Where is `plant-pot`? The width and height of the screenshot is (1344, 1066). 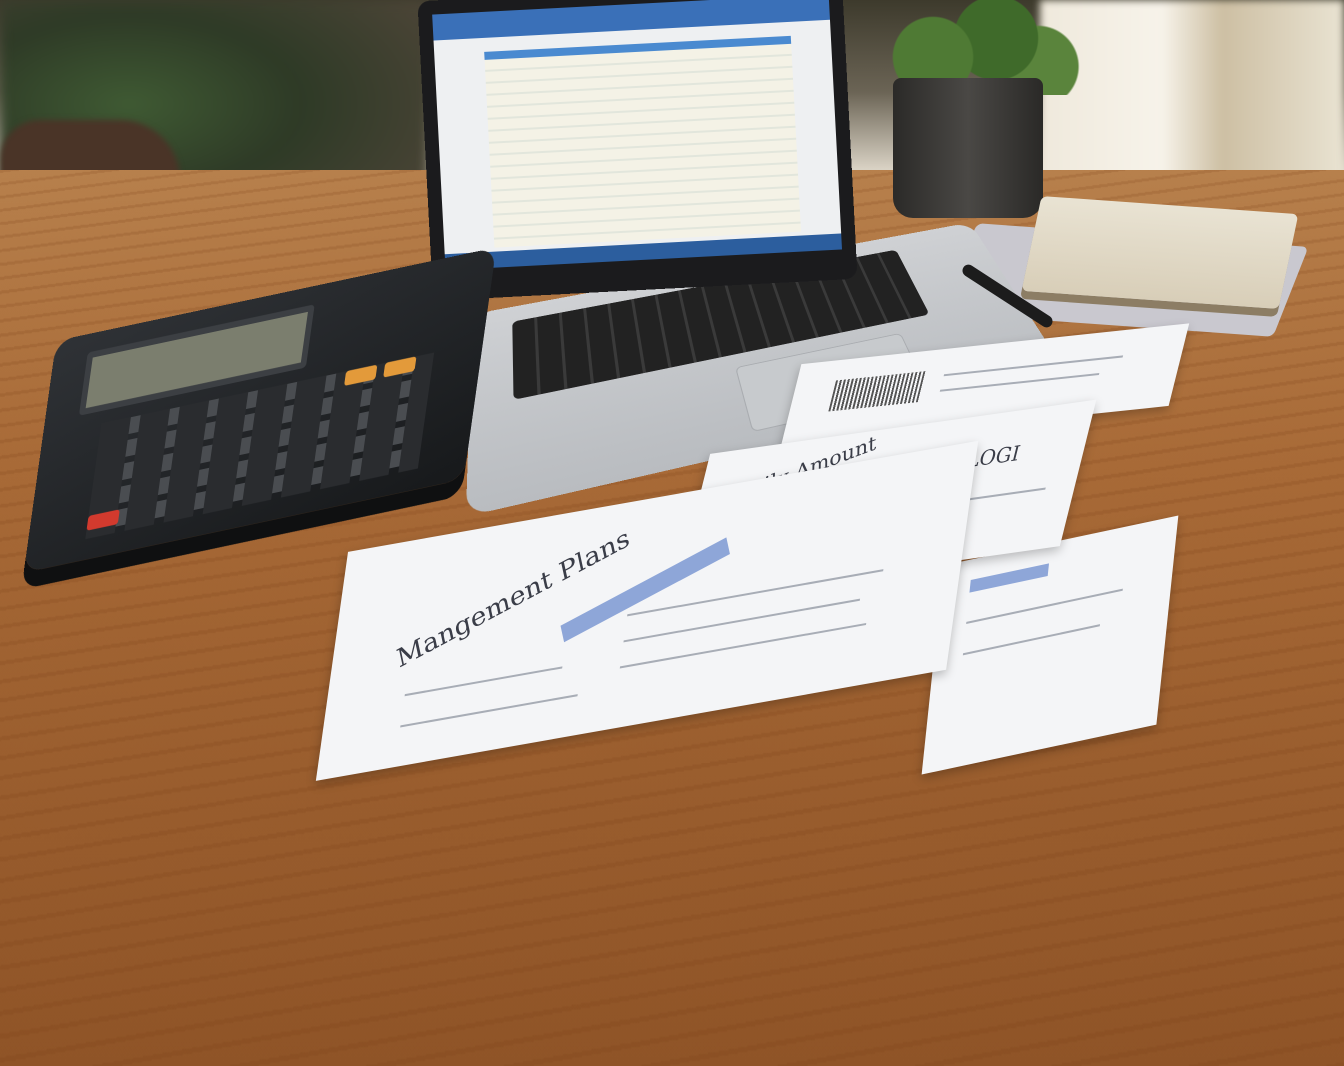 plant-pot is located at coordinates (968, 148).